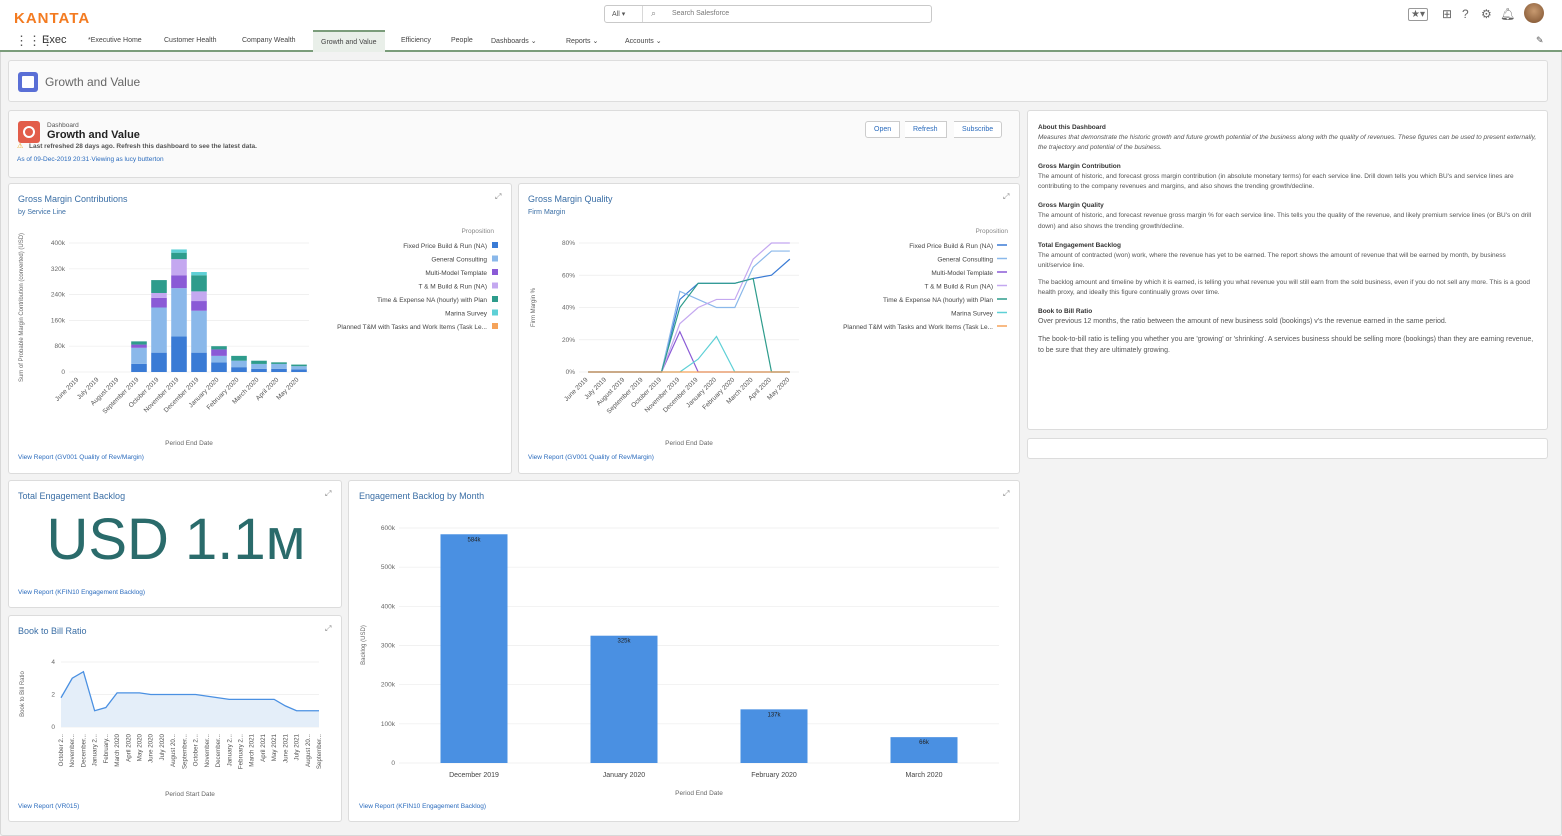 The width and height of the screenshot is (1562, 836). I want to click on view-report-link: View Report (VR015), so click(49, 806).